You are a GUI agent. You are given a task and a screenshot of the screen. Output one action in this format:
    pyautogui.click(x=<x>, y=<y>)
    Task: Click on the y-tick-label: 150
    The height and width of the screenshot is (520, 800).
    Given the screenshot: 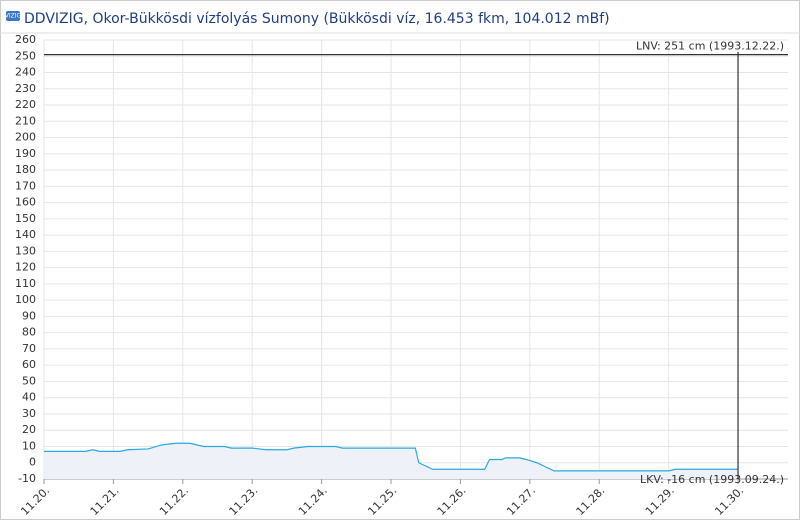 What is the action you would take?
    pyautogui.click(x=25, y=218)
    